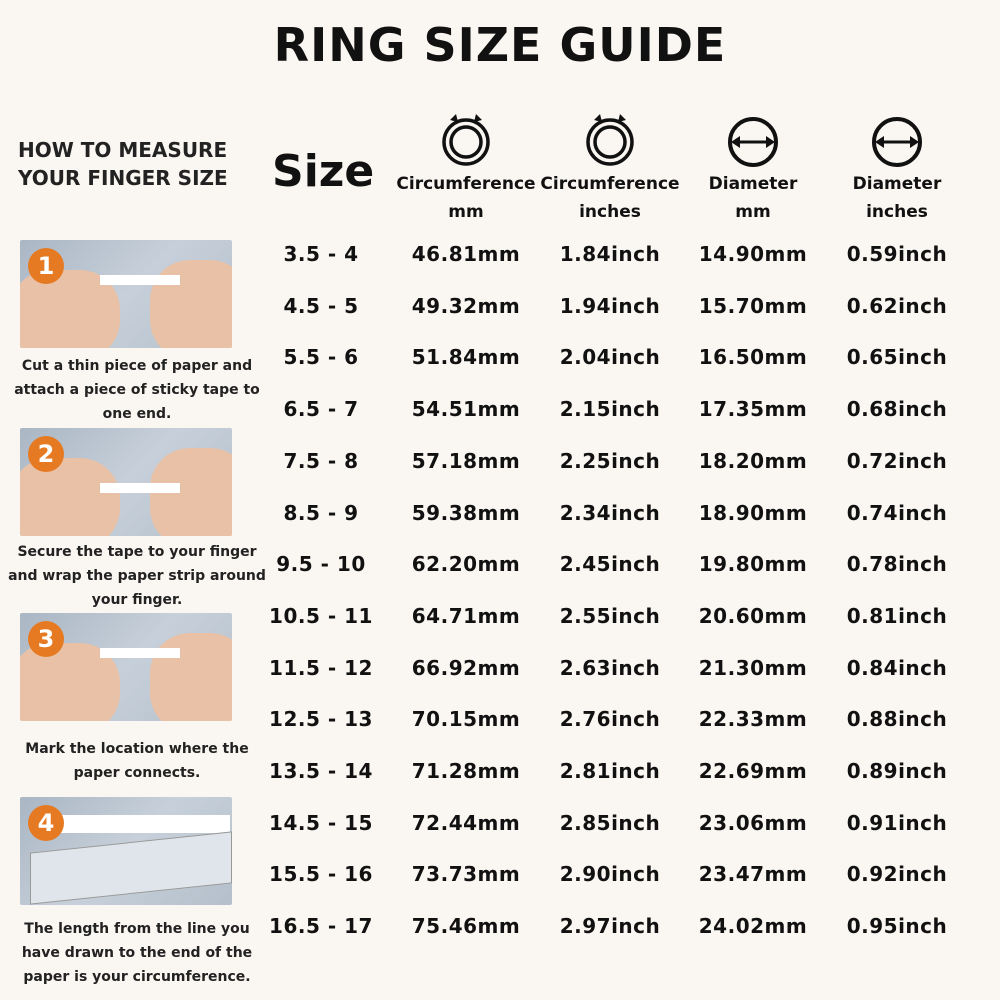  Describe the element at coordinates (466, 564) in the screenshot. I see `cell-circumference-mm: 62.20mm` at that location.